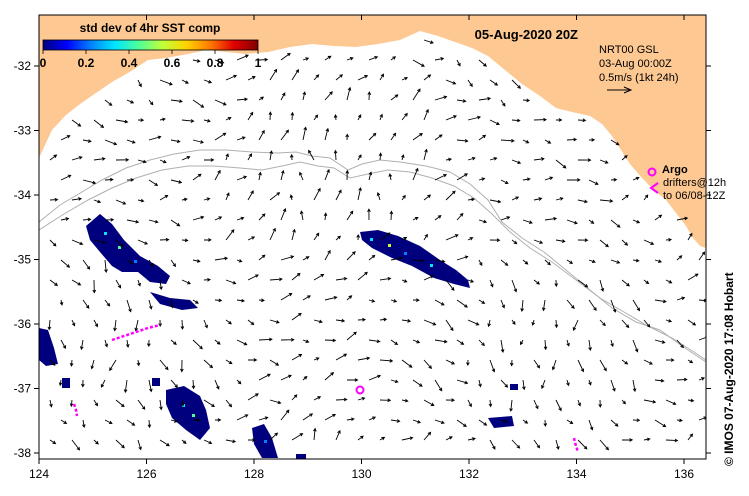 The width and height of the screenshot is (749, 496). What do you see at coordinates (684, 474) in the screenshot?
I see `x-tick-label: 136` at bounding box center [684, 474].